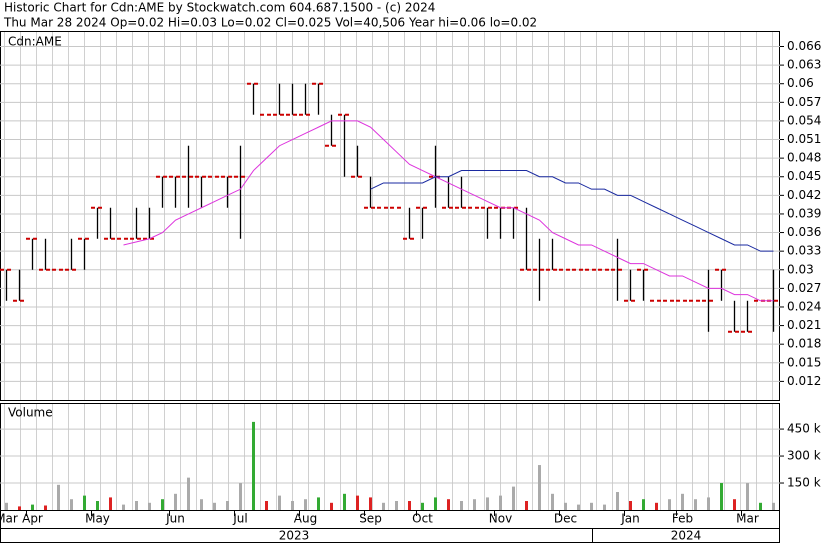 The width and height of the screenshot is (830, 543). What do you see at coordinates (804, 362) in the screenshot?
I see `y-tick-label: 0.015` at bounding box center [804, 362].